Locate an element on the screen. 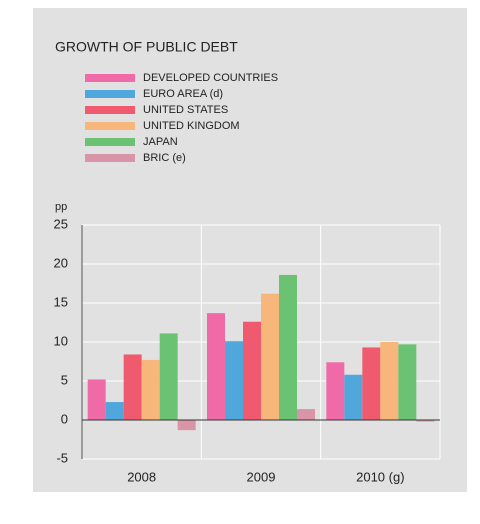 This screenshot has height=524, width=480. y-tick-label: 10 is located at coordinates (61, 340).